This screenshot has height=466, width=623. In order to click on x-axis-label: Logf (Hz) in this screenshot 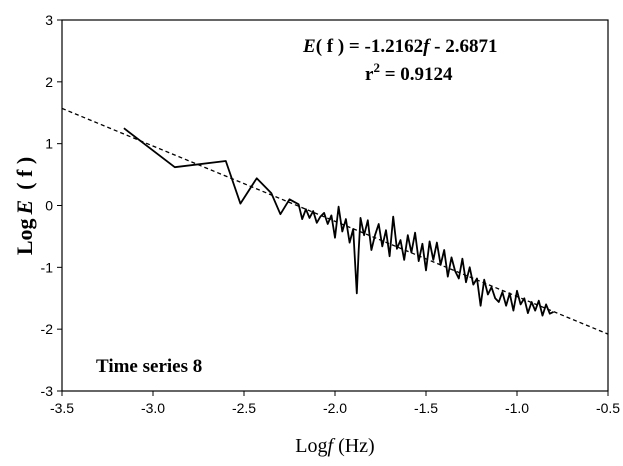, I will do `click(334, 446)`.